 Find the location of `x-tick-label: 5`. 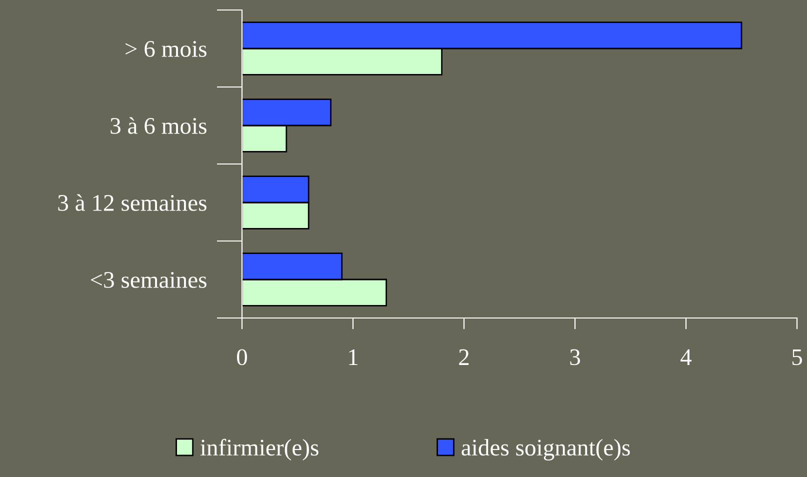

x-tick-label: 5 is located at coordinates (797, 357).